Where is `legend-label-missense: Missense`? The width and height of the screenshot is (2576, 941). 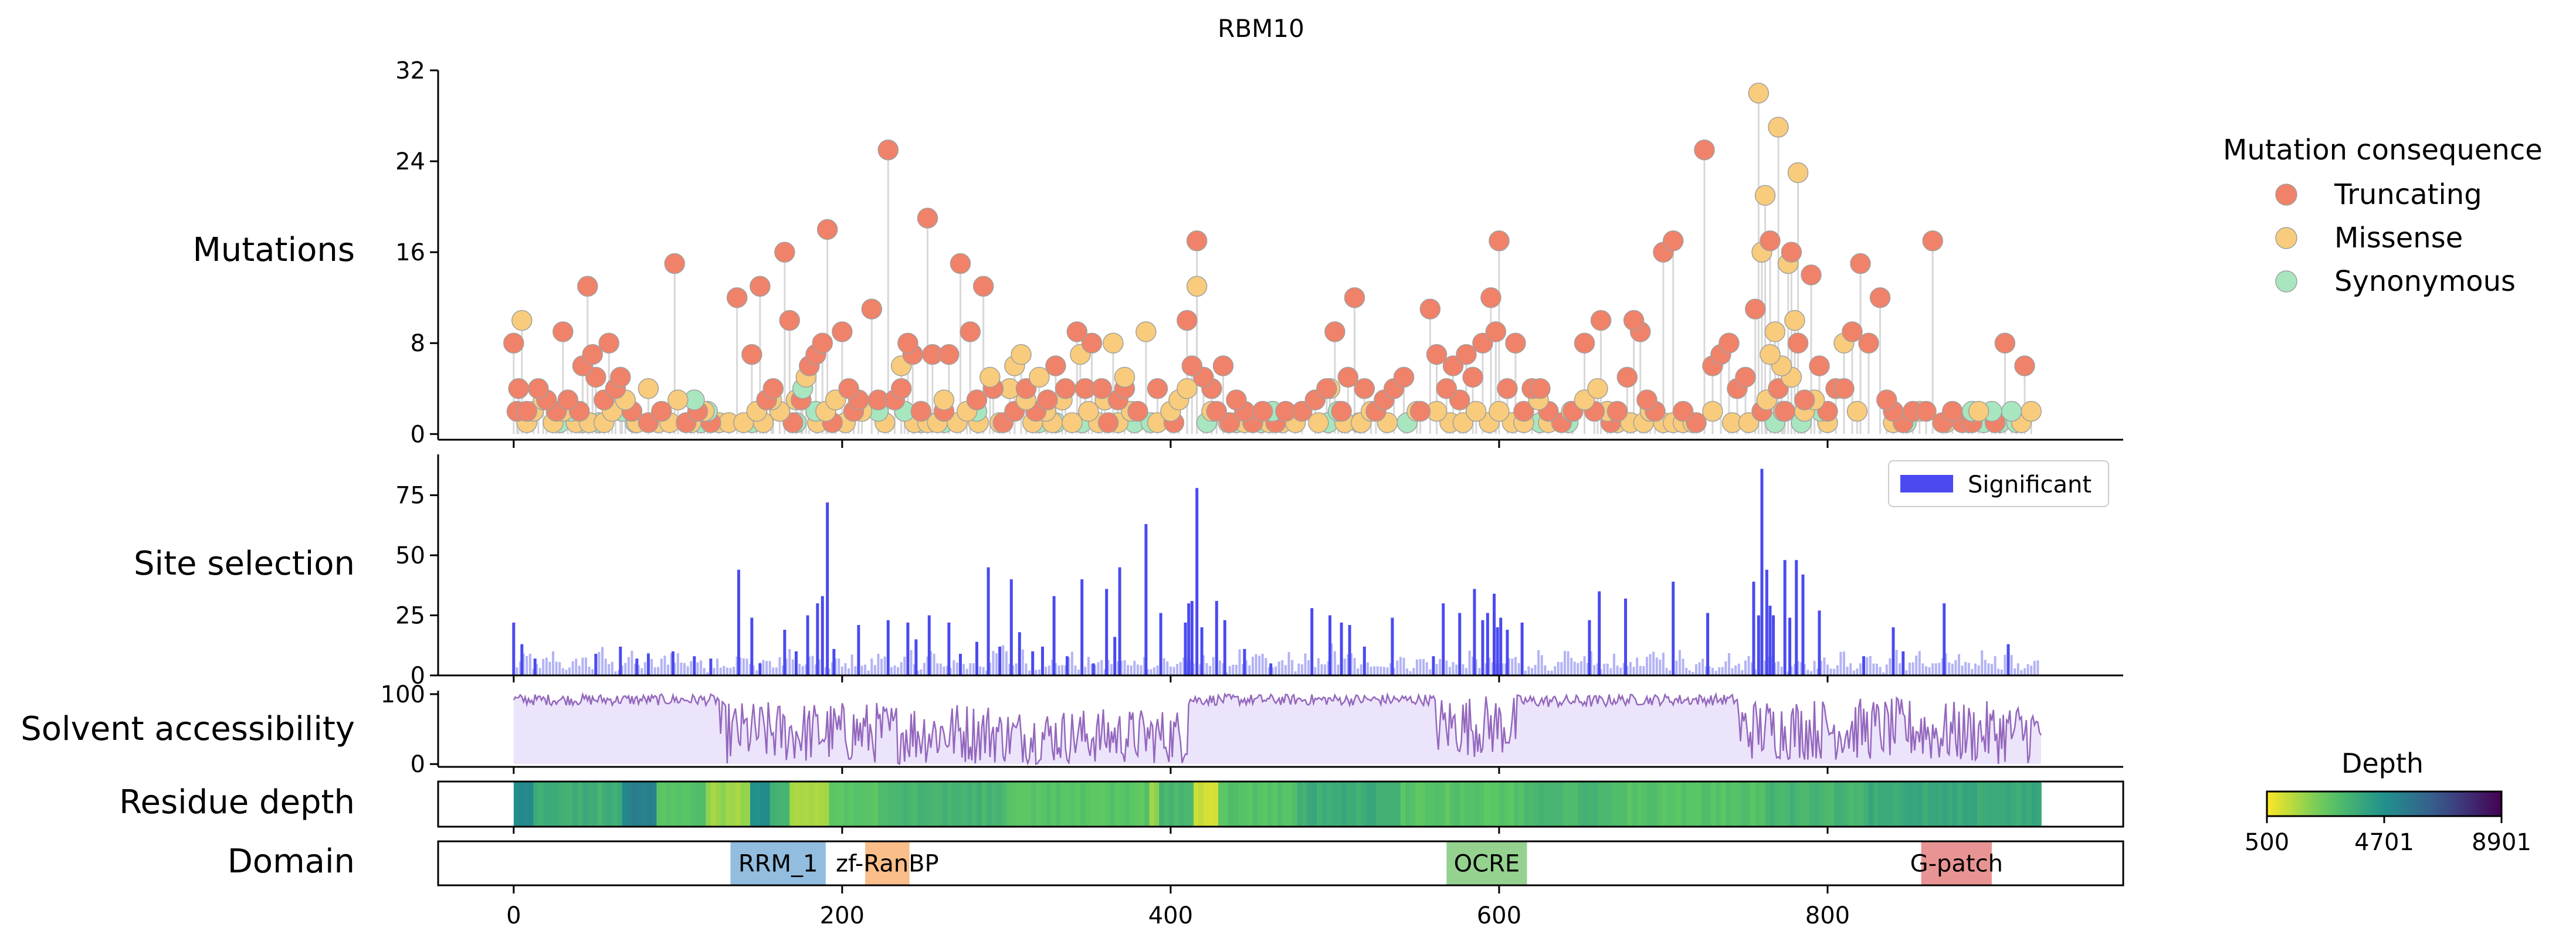
legend-label-missense: Missense is located at coordinates (2398, 238).